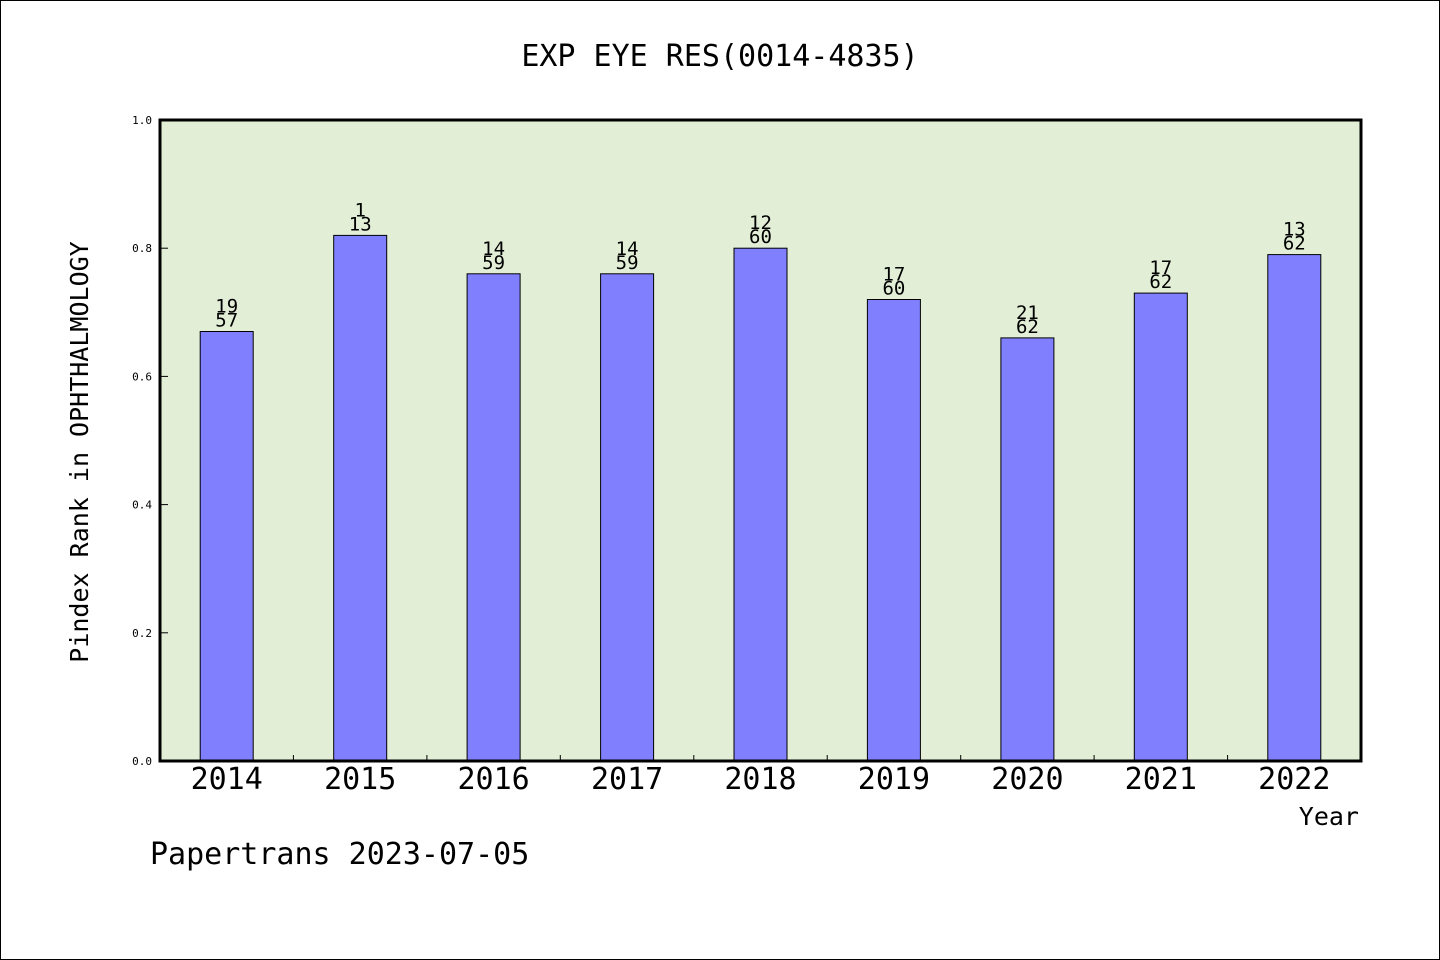 The height and width of the screenshot is (960, 1440). Describe the element at coordinates (359, 210) in the screenshot. I see `bar-rank-label: 1` at that location.